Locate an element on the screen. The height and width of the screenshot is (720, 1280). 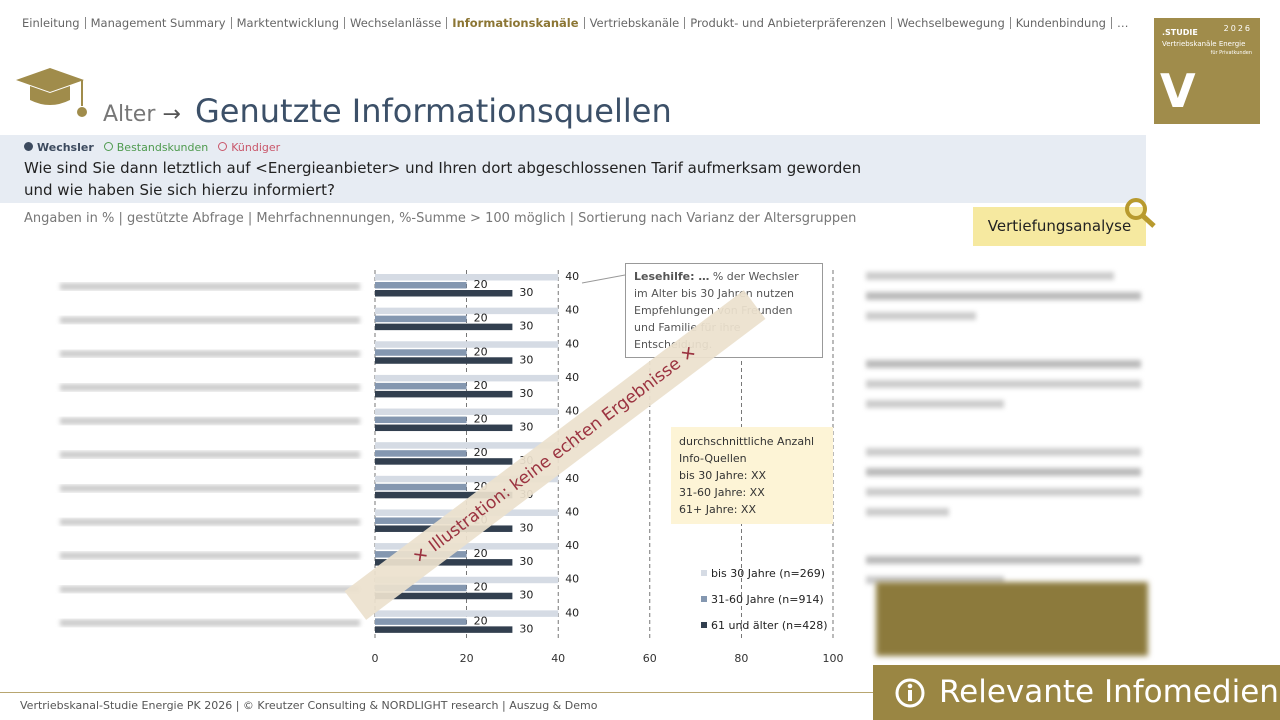
blurred-box is located at coordinates (1012, 619).